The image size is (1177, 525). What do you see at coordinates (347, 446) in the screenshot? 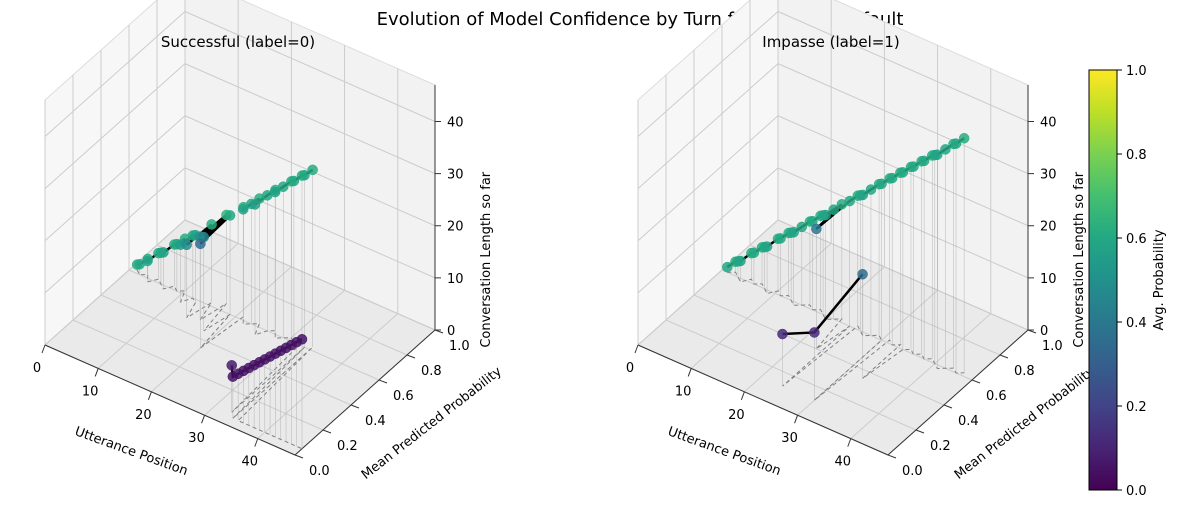
I see `y-tick-label: 0.2` at bounding box center [347, 446].